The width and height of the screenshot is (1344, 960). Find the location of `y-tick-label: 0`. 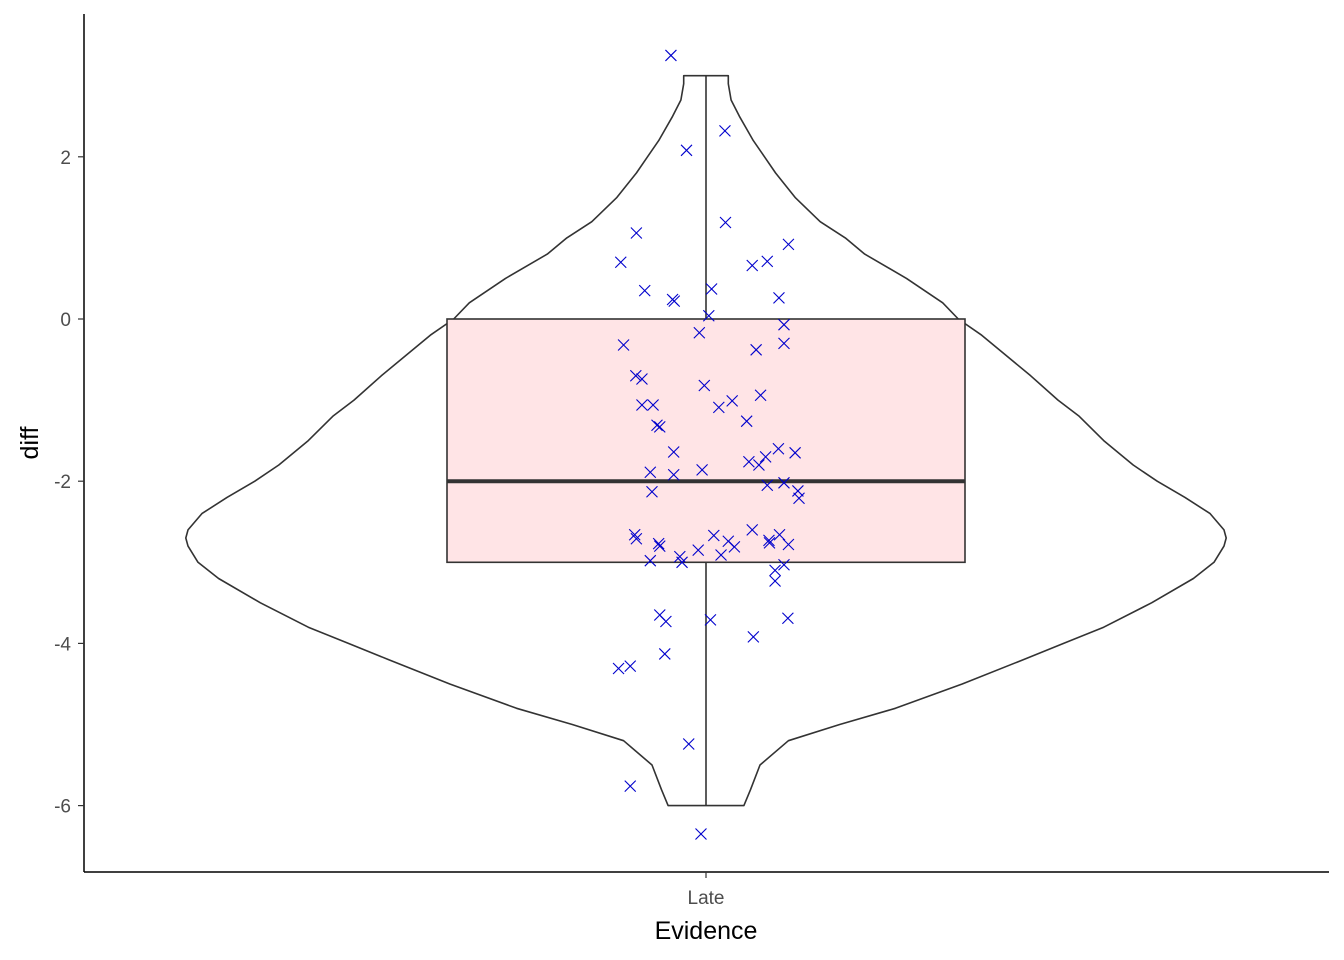

y-tick-label: 0 is located at coordinates (65, 320).